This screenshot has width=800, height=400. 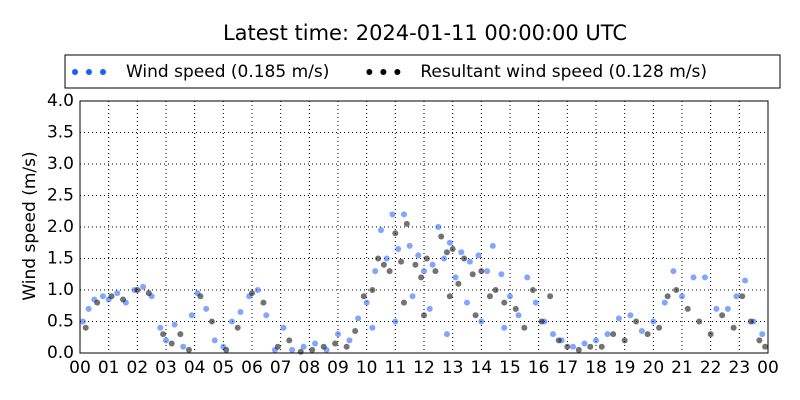 I want to click on x-tick-label: 03, so click(x=166, y=368).